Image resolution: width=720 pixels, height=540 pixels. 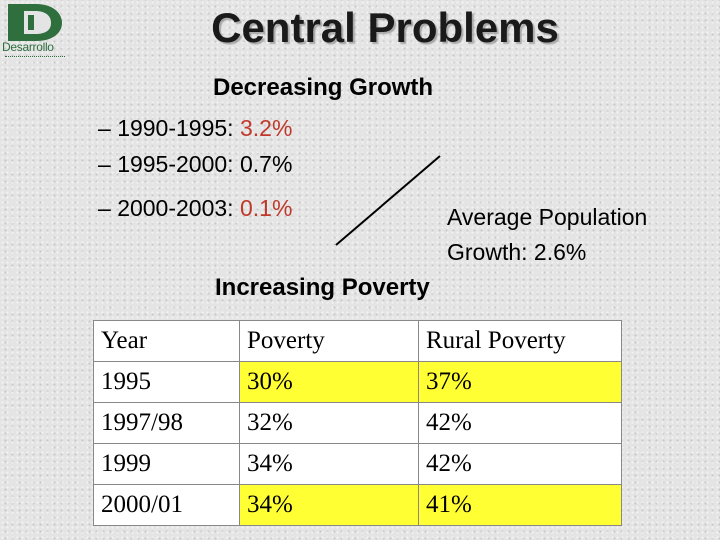 I want to click on logo-d-icon, so click(x=35, y=22).